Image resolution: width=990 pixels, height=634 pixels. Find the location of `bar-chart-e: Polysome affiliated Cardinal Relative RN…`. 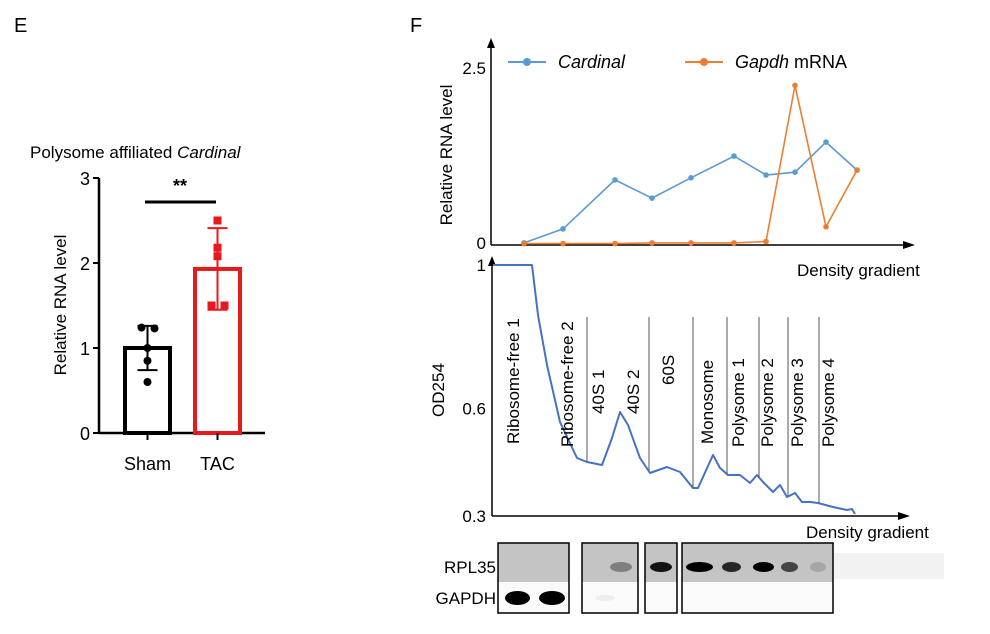

bar-chart-e: Polysome affiliated Cardinal Relative RN… is located at coordinates (147, 308).